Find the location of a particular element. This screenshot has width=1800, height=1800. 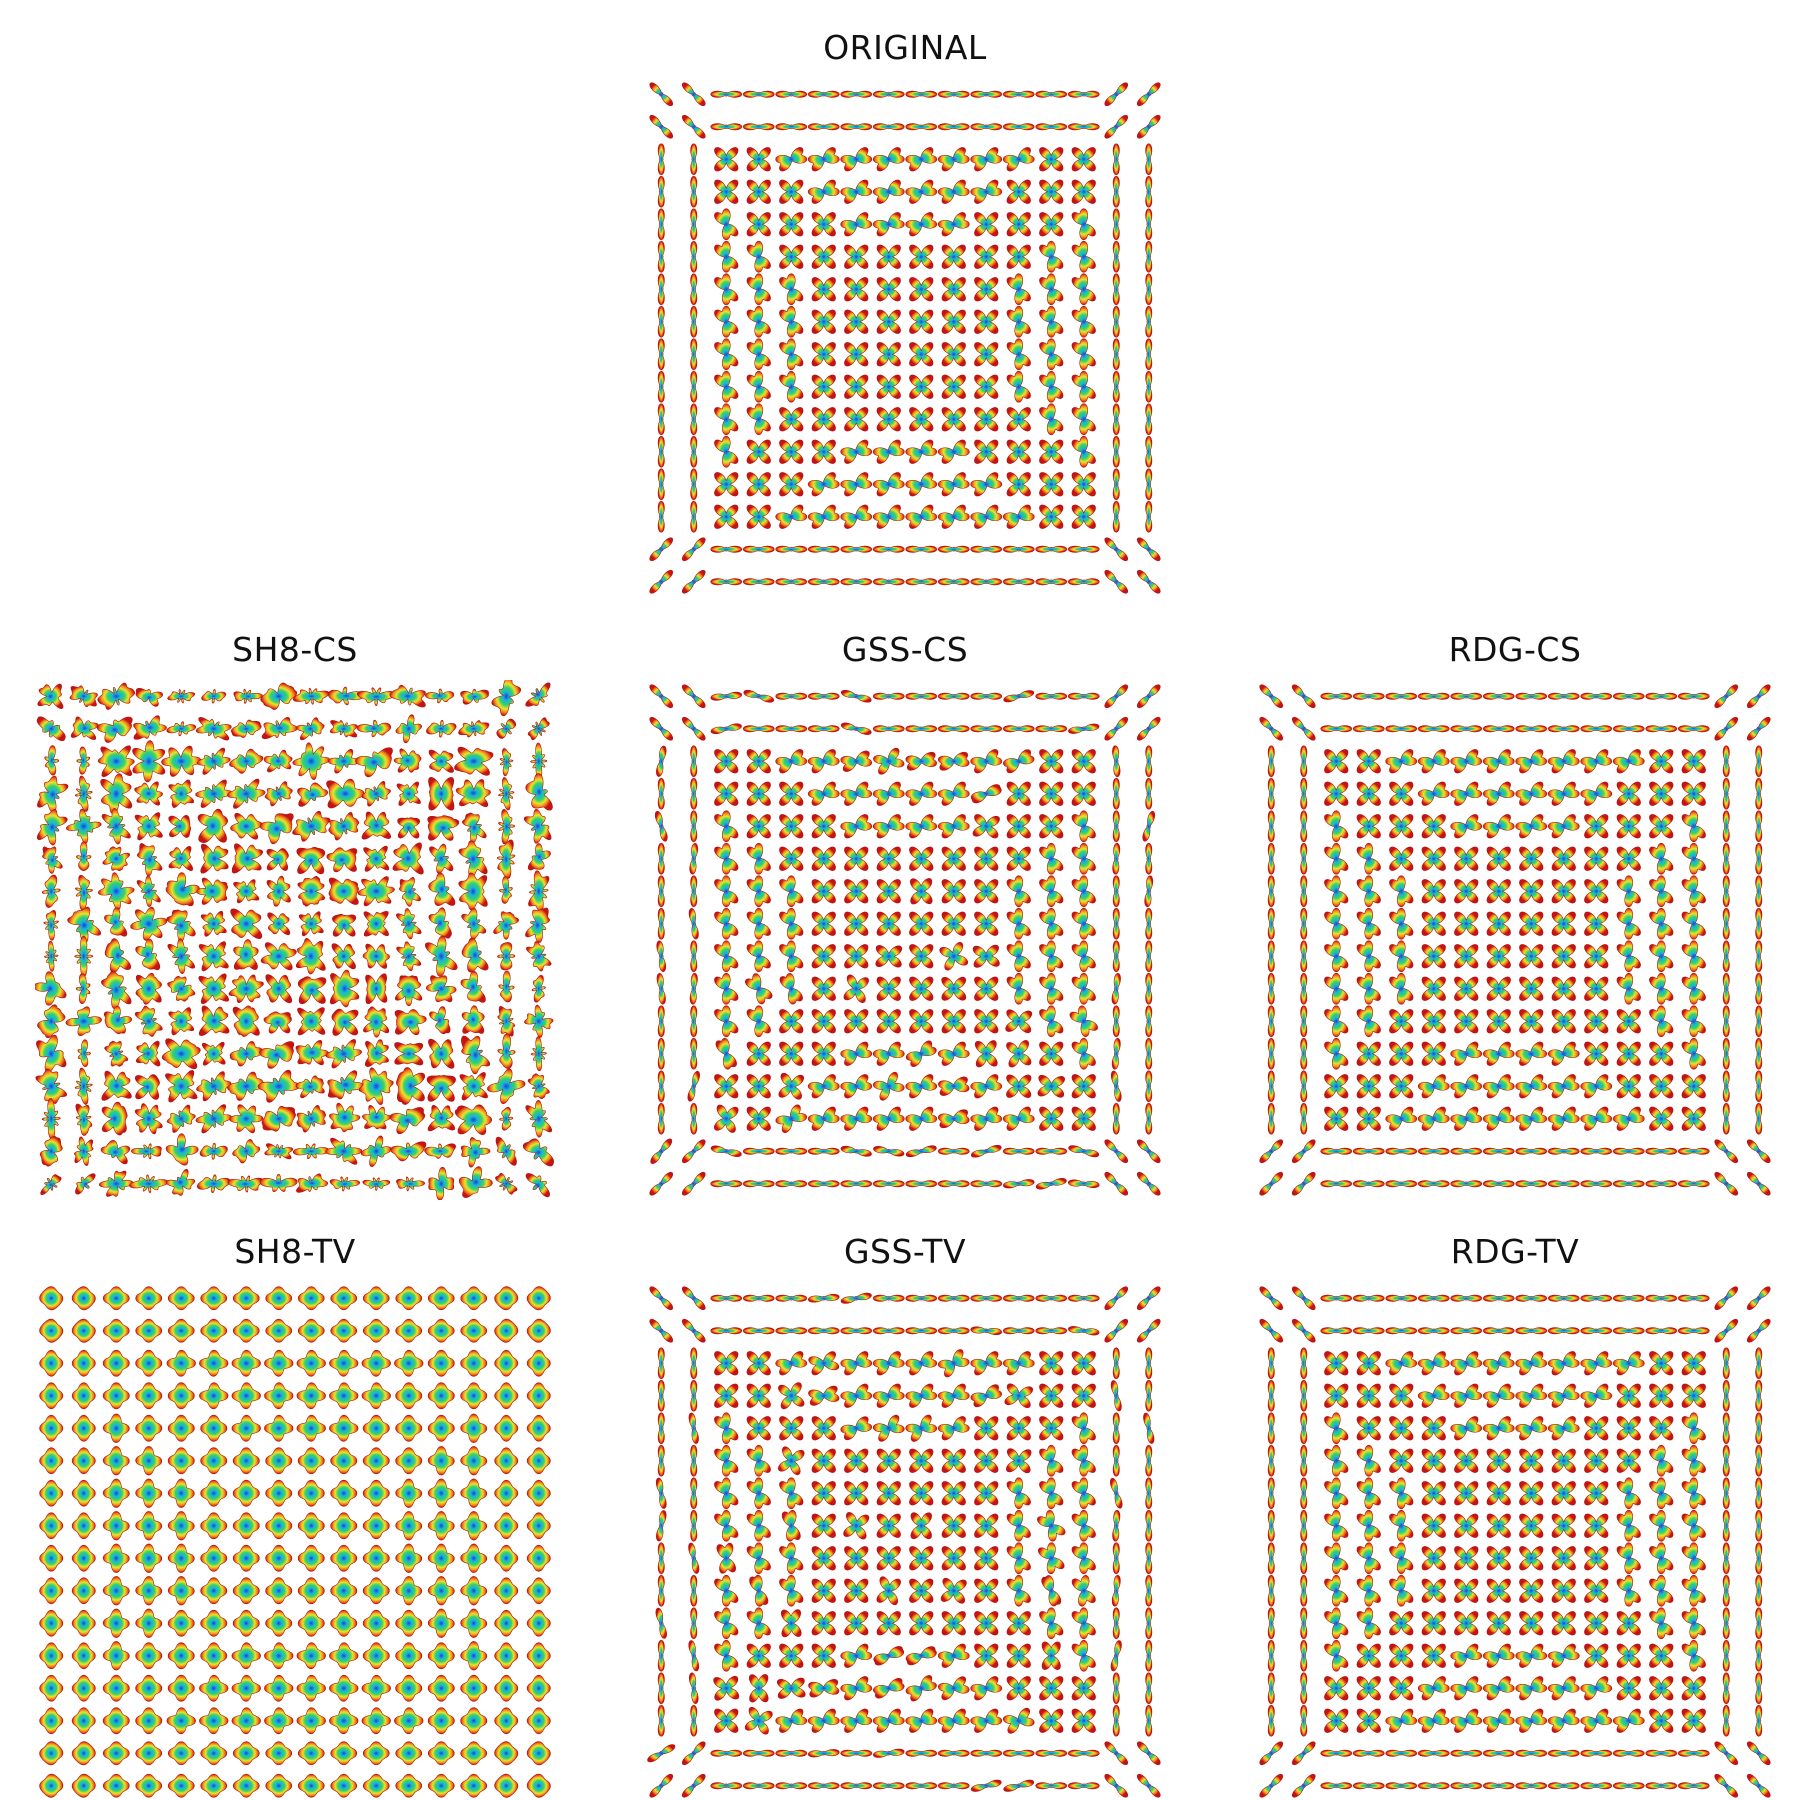

panel-title: ORIGINAL is located at coordinates (905, 47).